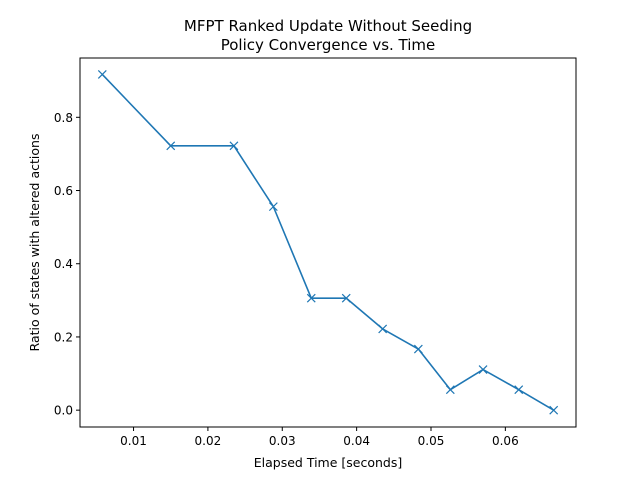 The width and height of the screenshot is (640, 480). What do you see at coordinates (63, 337) in the screenshot?
I see `y-tick-label: 0.2` at bounding box center [63, 337].